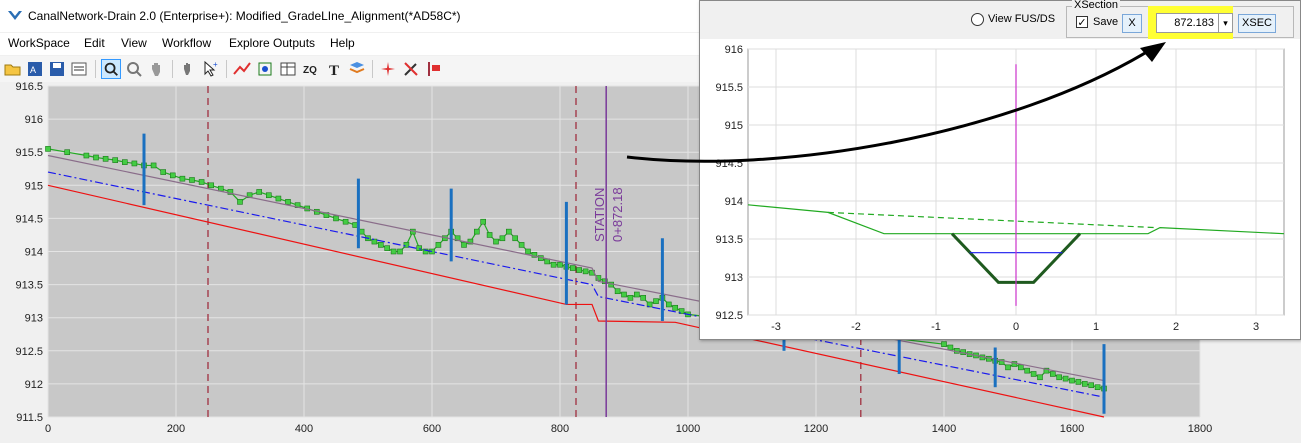 The image size is (1301, 443). I want to click on x-tick-label: 1800, so click(1200, 429).